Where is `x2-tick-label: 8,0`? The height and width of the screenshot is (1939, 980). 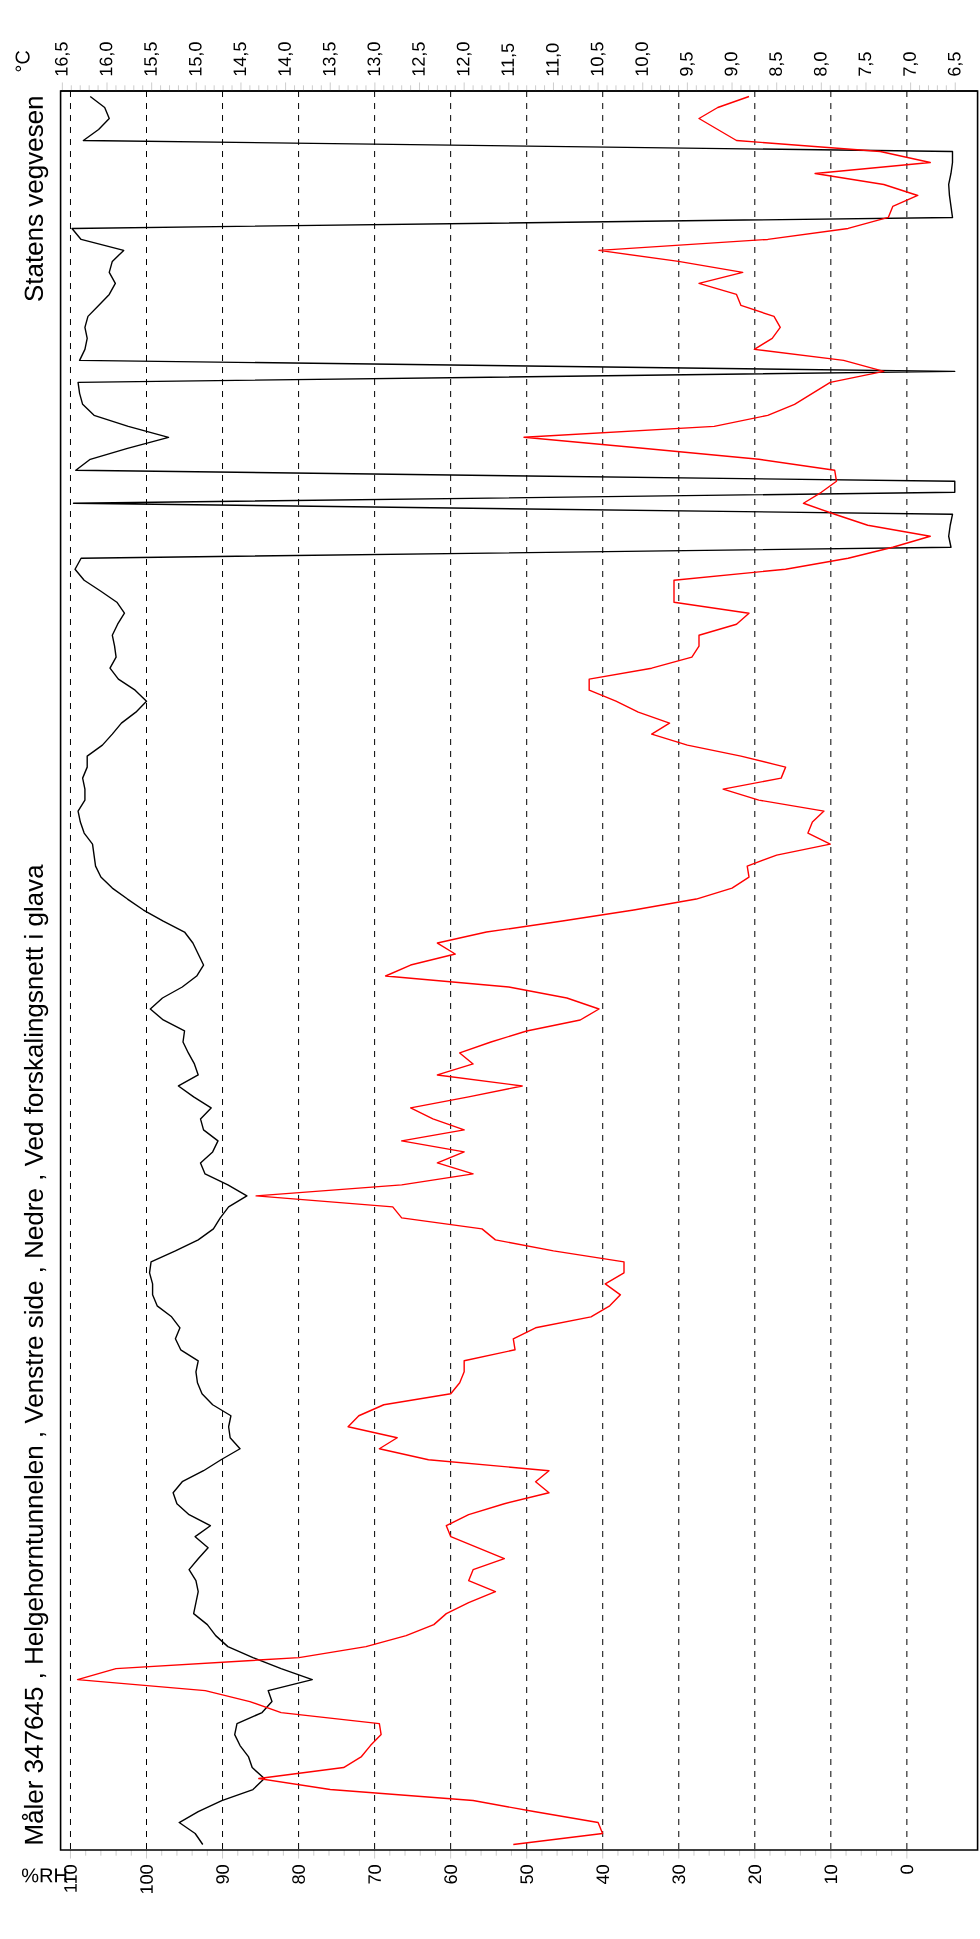
x2-tick-label: 8,0 is located at coordinates (821, 64).